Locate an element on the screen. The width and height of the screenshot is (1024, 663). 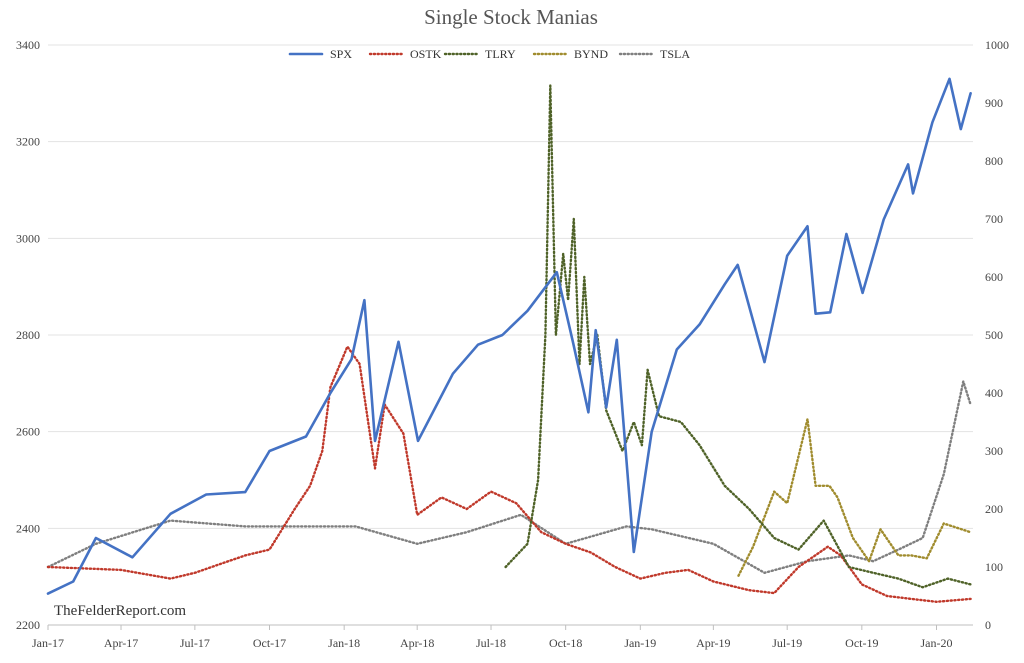
legend-label-ostk: OSTK is located at coordinates (426, 54).